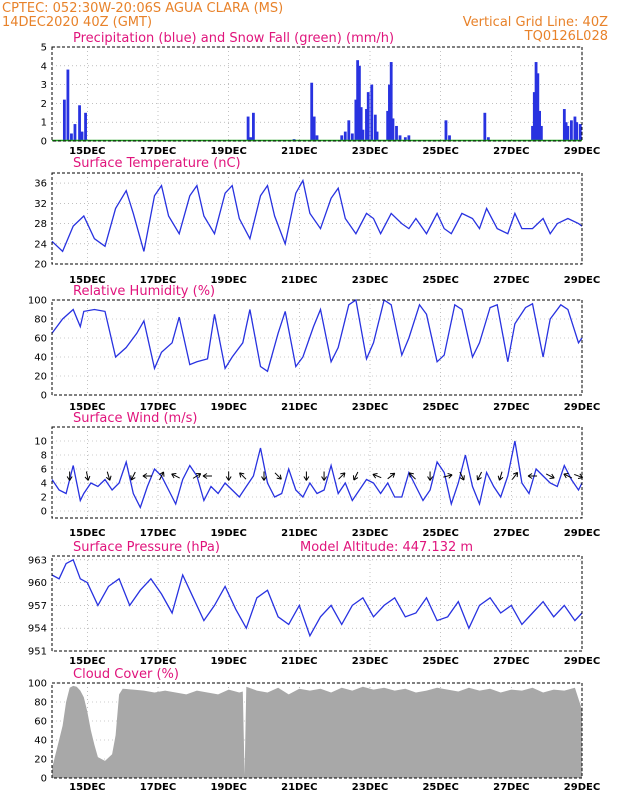 The height and width of the screenshot is (800, 618). What do you see at coordinates (40, 184) in the screenshot?
I see `temp-ytick: 36` at bounding box center [40, 184].